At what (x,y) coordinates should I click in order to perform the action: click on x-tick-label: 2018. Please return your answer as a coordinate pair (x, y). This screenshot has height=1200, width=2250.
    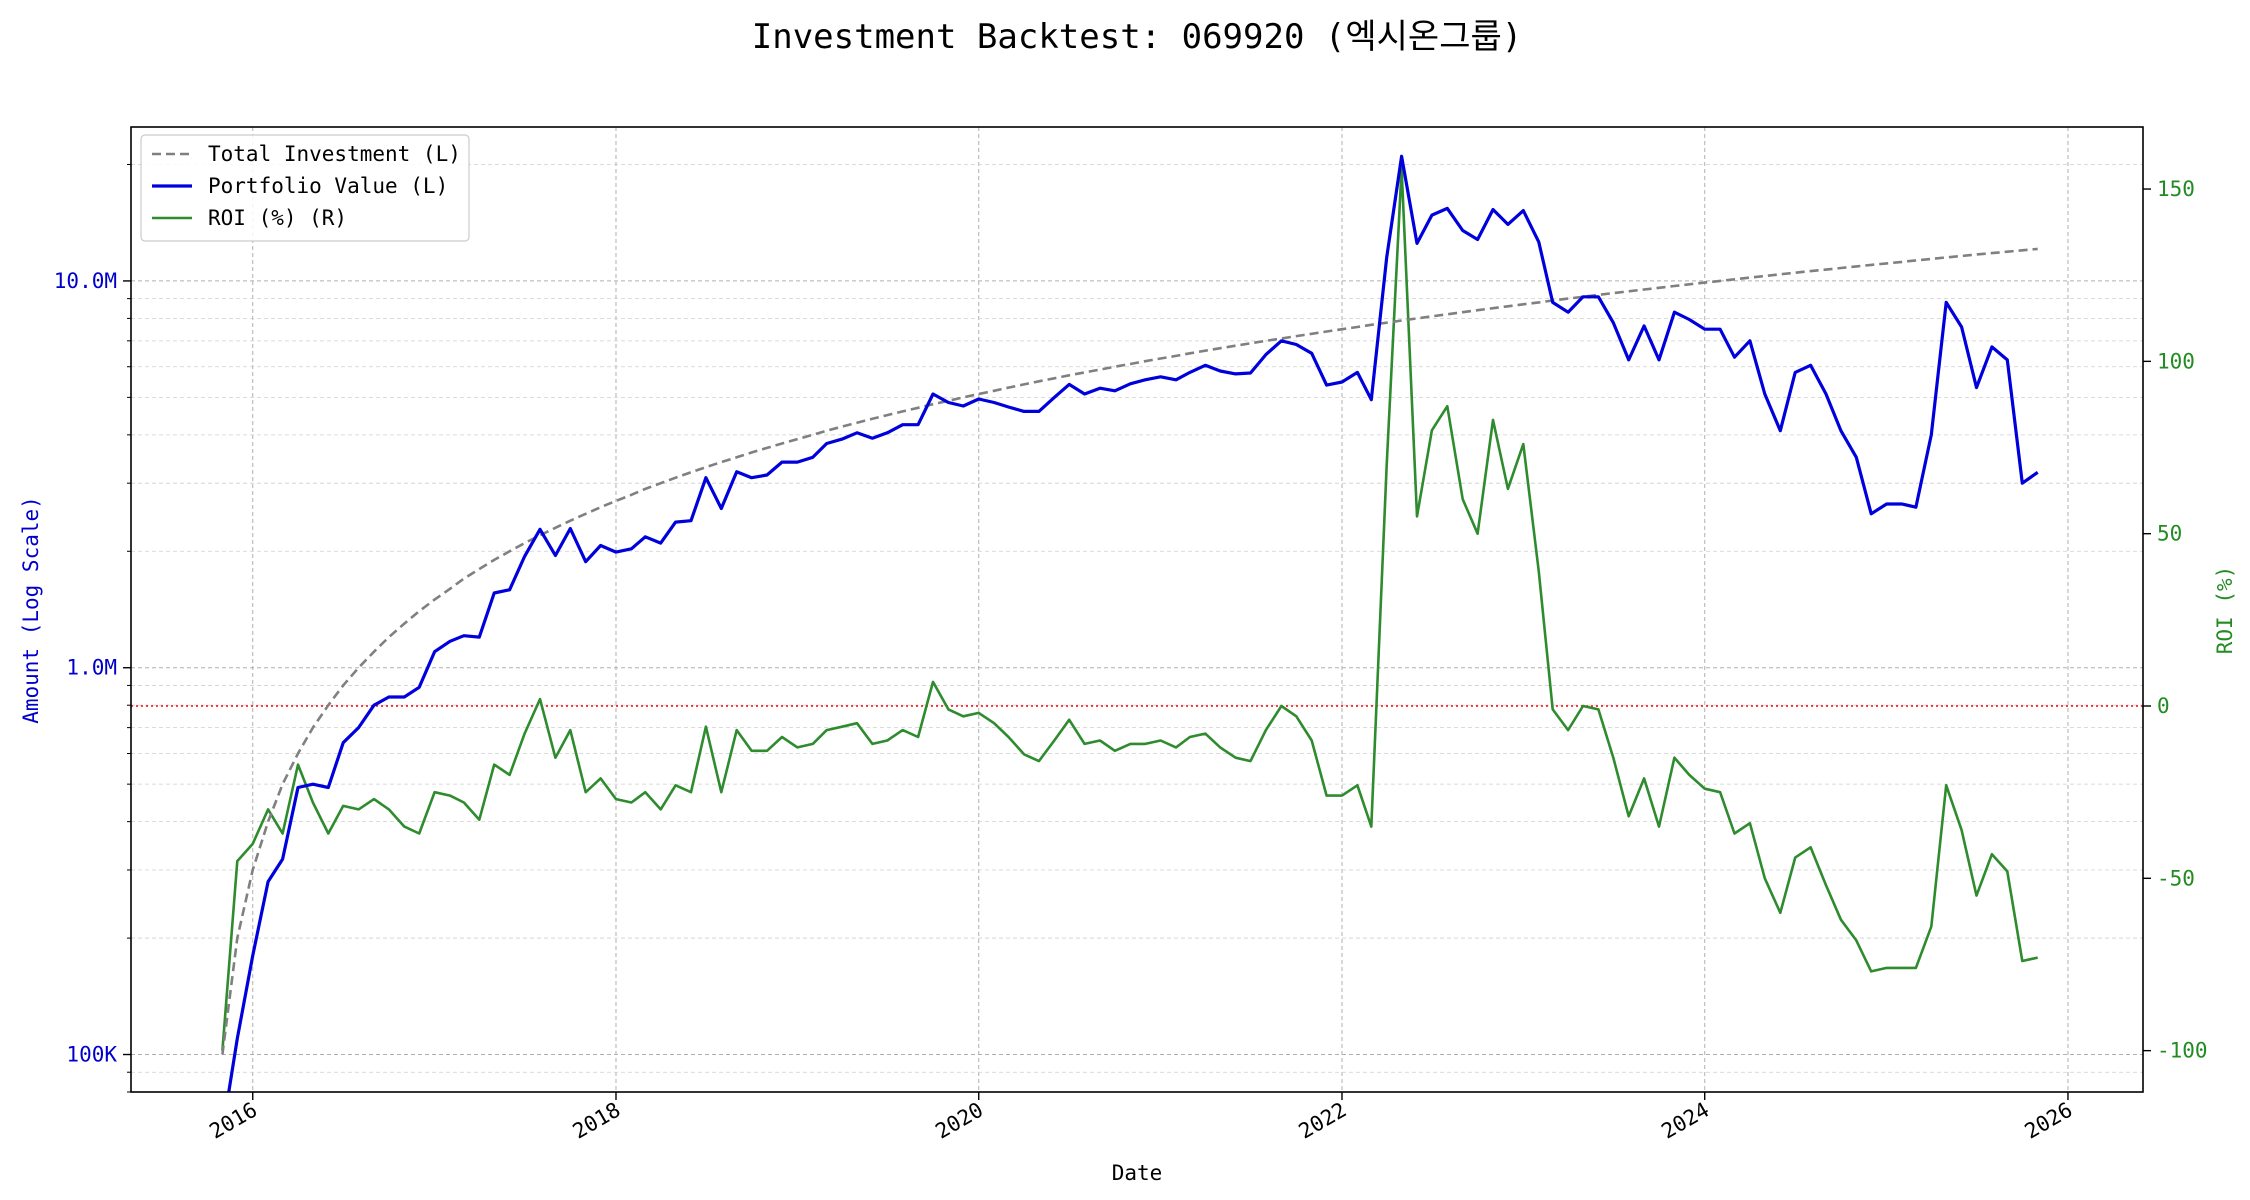
    Looking at the image, I should click on (597, 1121).